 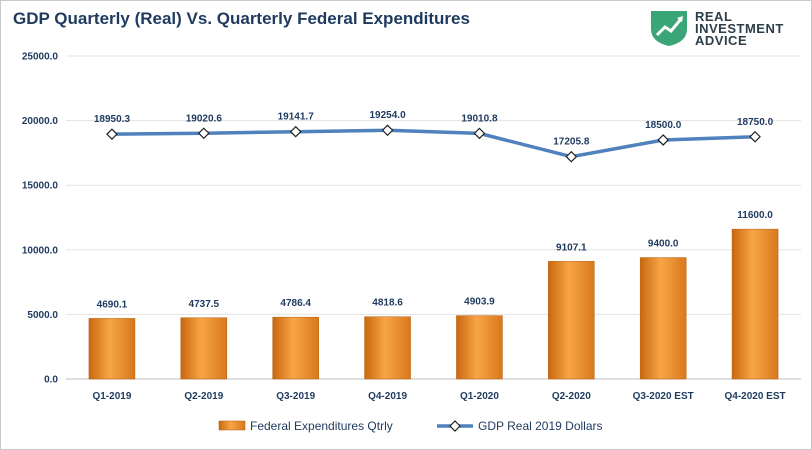 What do you see at coordinates (669, 28) in the screenshot?
I see `shield-logo-icon` at bounding box center [669, 28].